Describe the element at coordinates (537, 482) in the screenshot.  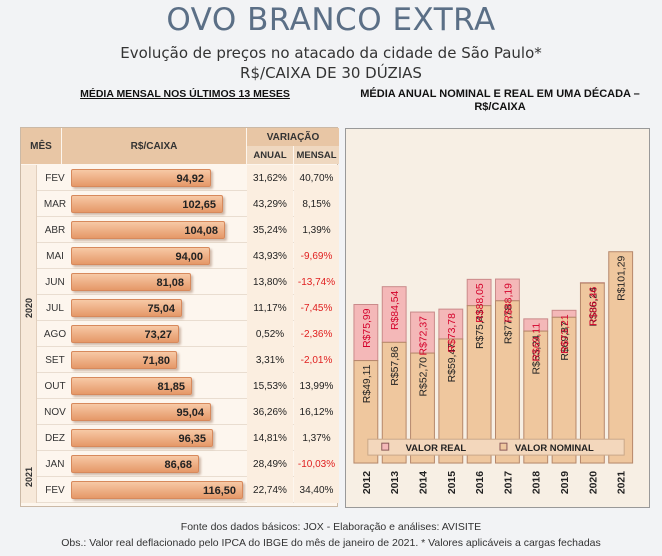
I see `x-tick-label: 2018` at that location.